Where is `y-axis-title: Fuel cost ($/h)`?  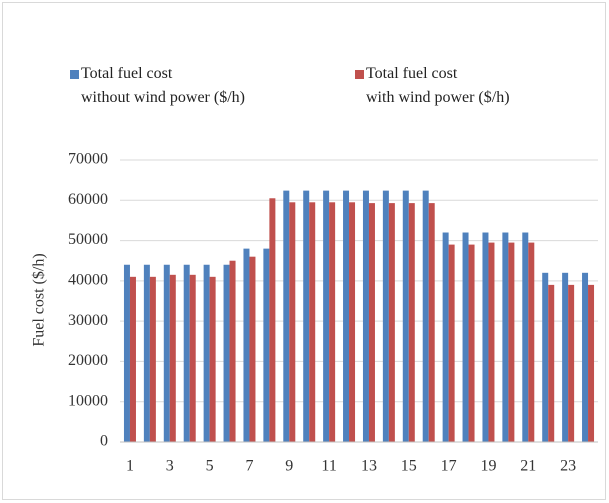 y-axis-title: Fuel cost ($/h) is located at coordinates (39, 299).